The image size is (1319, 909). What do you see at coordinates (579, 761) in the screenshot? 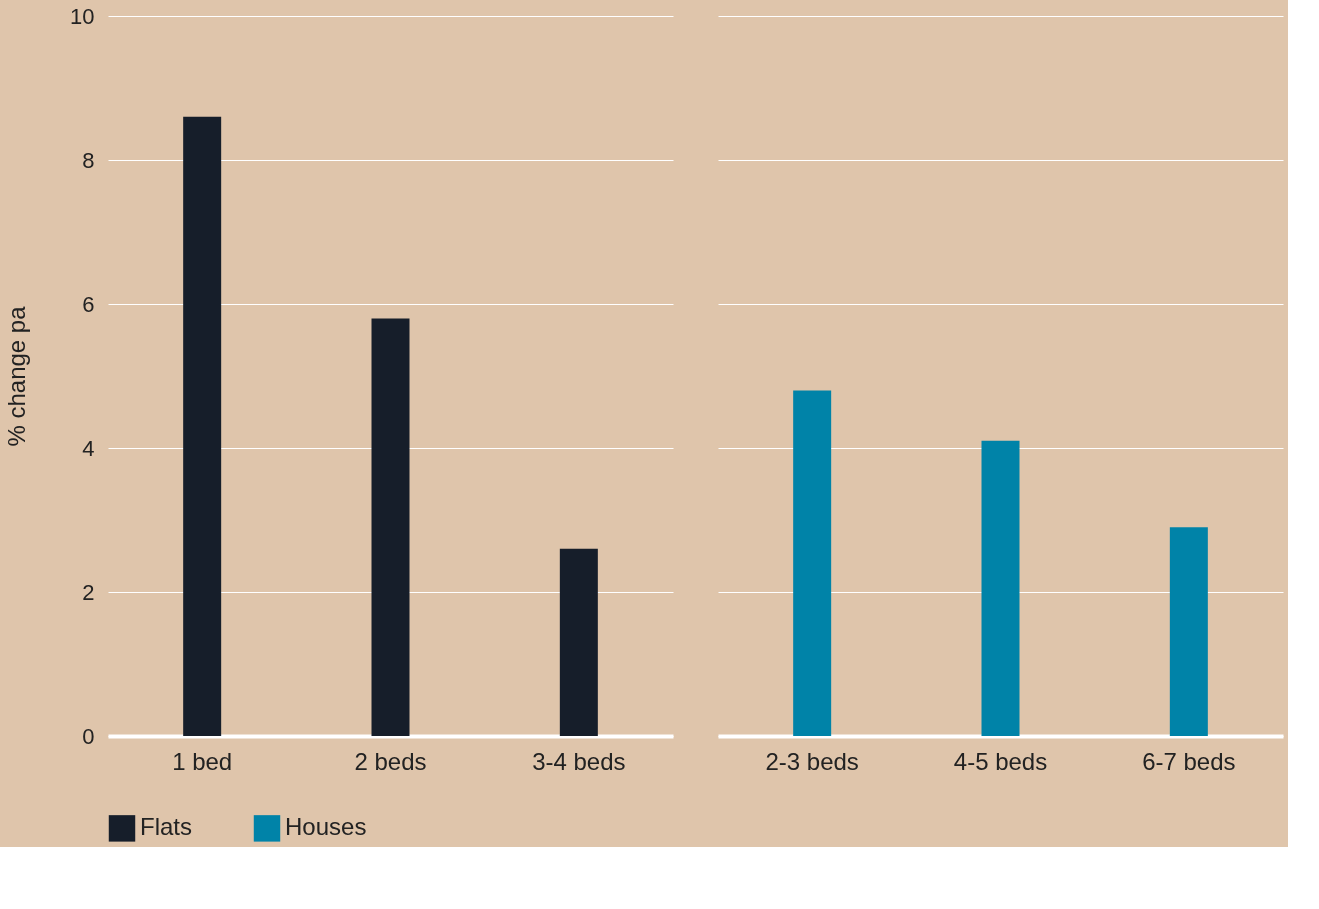
I see `x-tick-label: 3-4 beds` at bounding box center [579, 761].